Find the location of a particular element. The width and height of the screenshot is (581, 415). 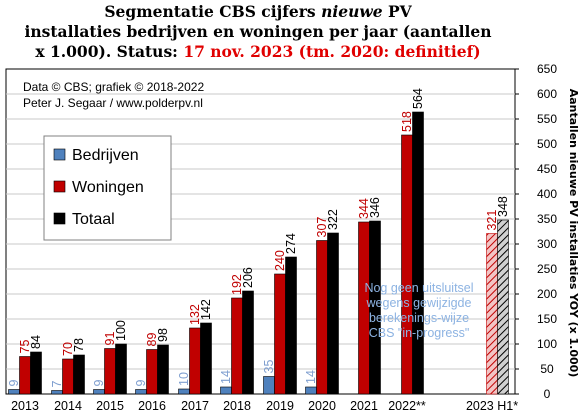

x-tick-label: 2022** is located at coordinates (407, 406).